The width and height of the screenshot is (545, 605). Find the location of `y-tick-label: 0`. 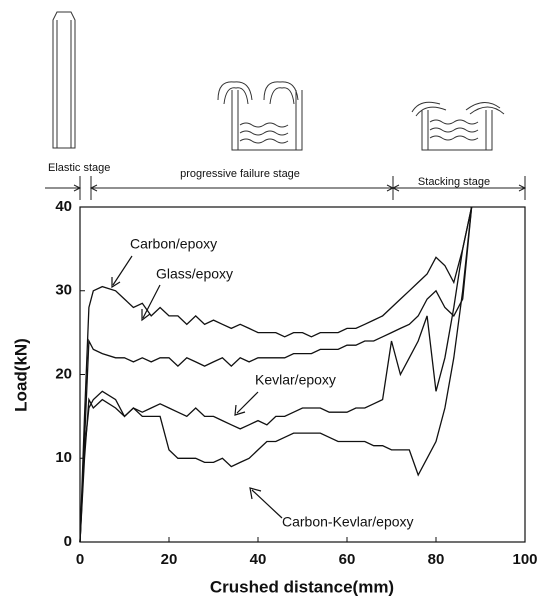

y-tick-label: 0 is located at coordinates (68, 541).